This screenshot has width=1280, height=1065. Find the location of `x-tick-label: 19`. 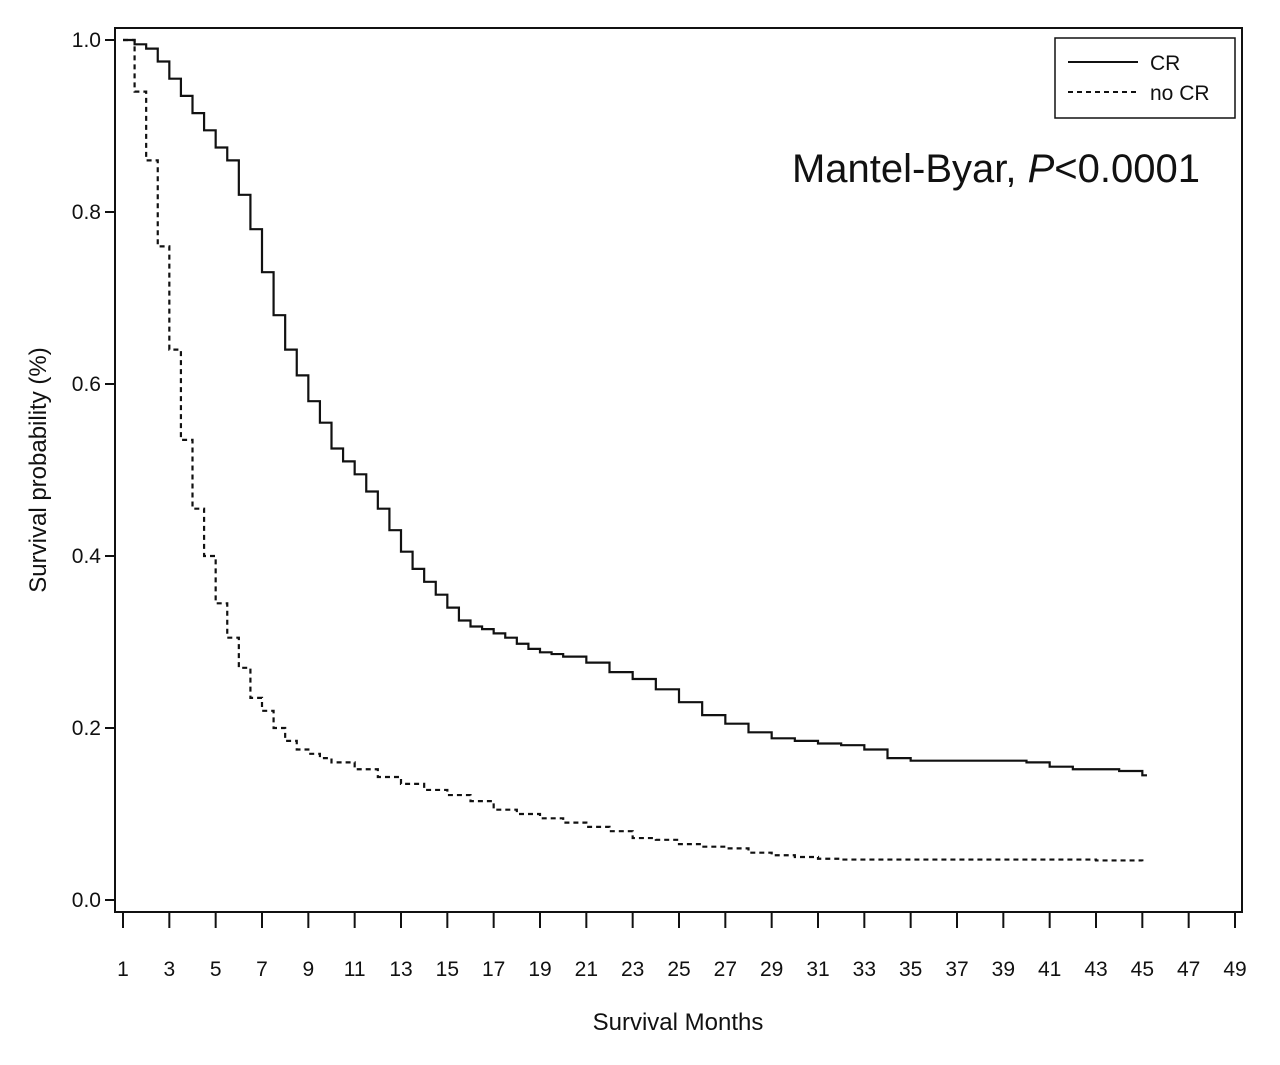

x-tick-label: 19 is located at coordinates (539, 969).